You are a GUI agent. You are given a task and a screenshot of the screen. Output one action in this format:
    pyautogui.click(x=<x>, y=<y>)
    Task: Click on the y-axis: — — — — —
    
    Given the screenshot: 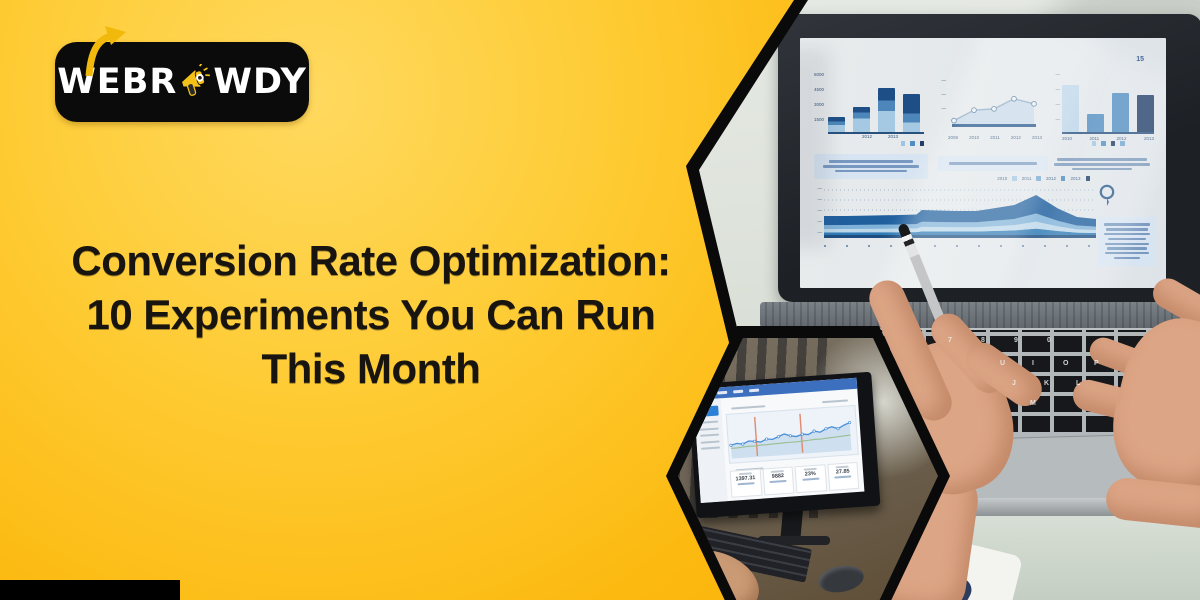 What is the action you would take?
    pyautogui.click(x=815, y=213)
    